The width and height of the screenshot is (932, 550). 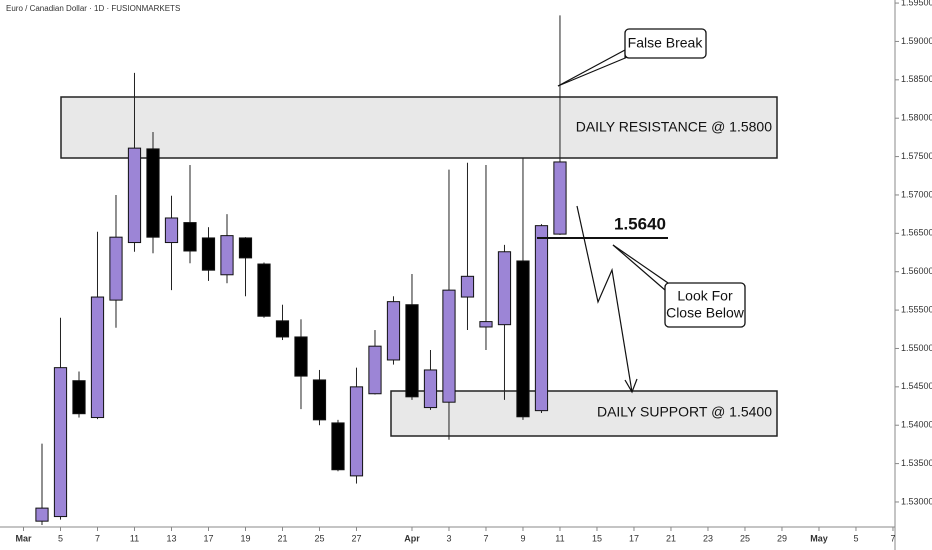 What do you see at coordinates (356, 538) in the screenshot?
I see `x-tick-label: 27` at bounding box center [356, 538].